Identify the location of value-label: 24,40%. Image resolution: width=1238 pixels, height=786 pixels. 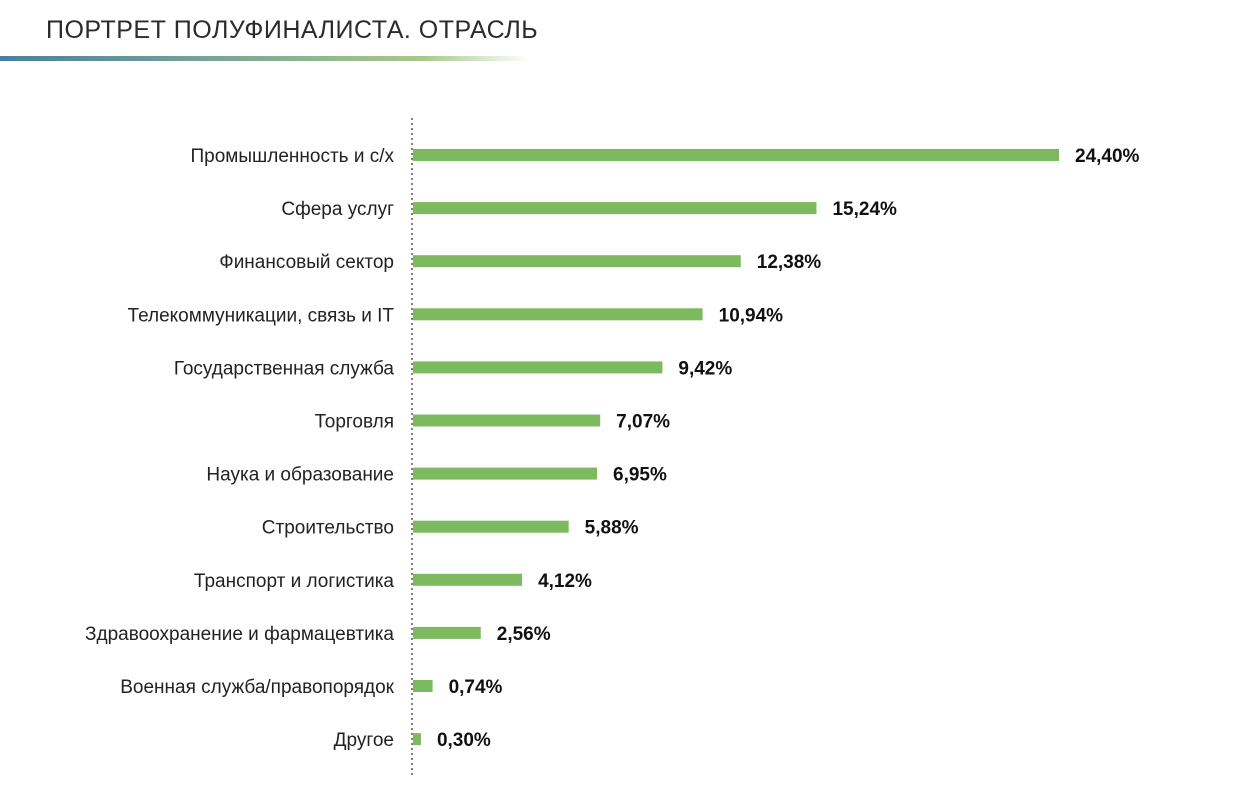
(1107, 156).